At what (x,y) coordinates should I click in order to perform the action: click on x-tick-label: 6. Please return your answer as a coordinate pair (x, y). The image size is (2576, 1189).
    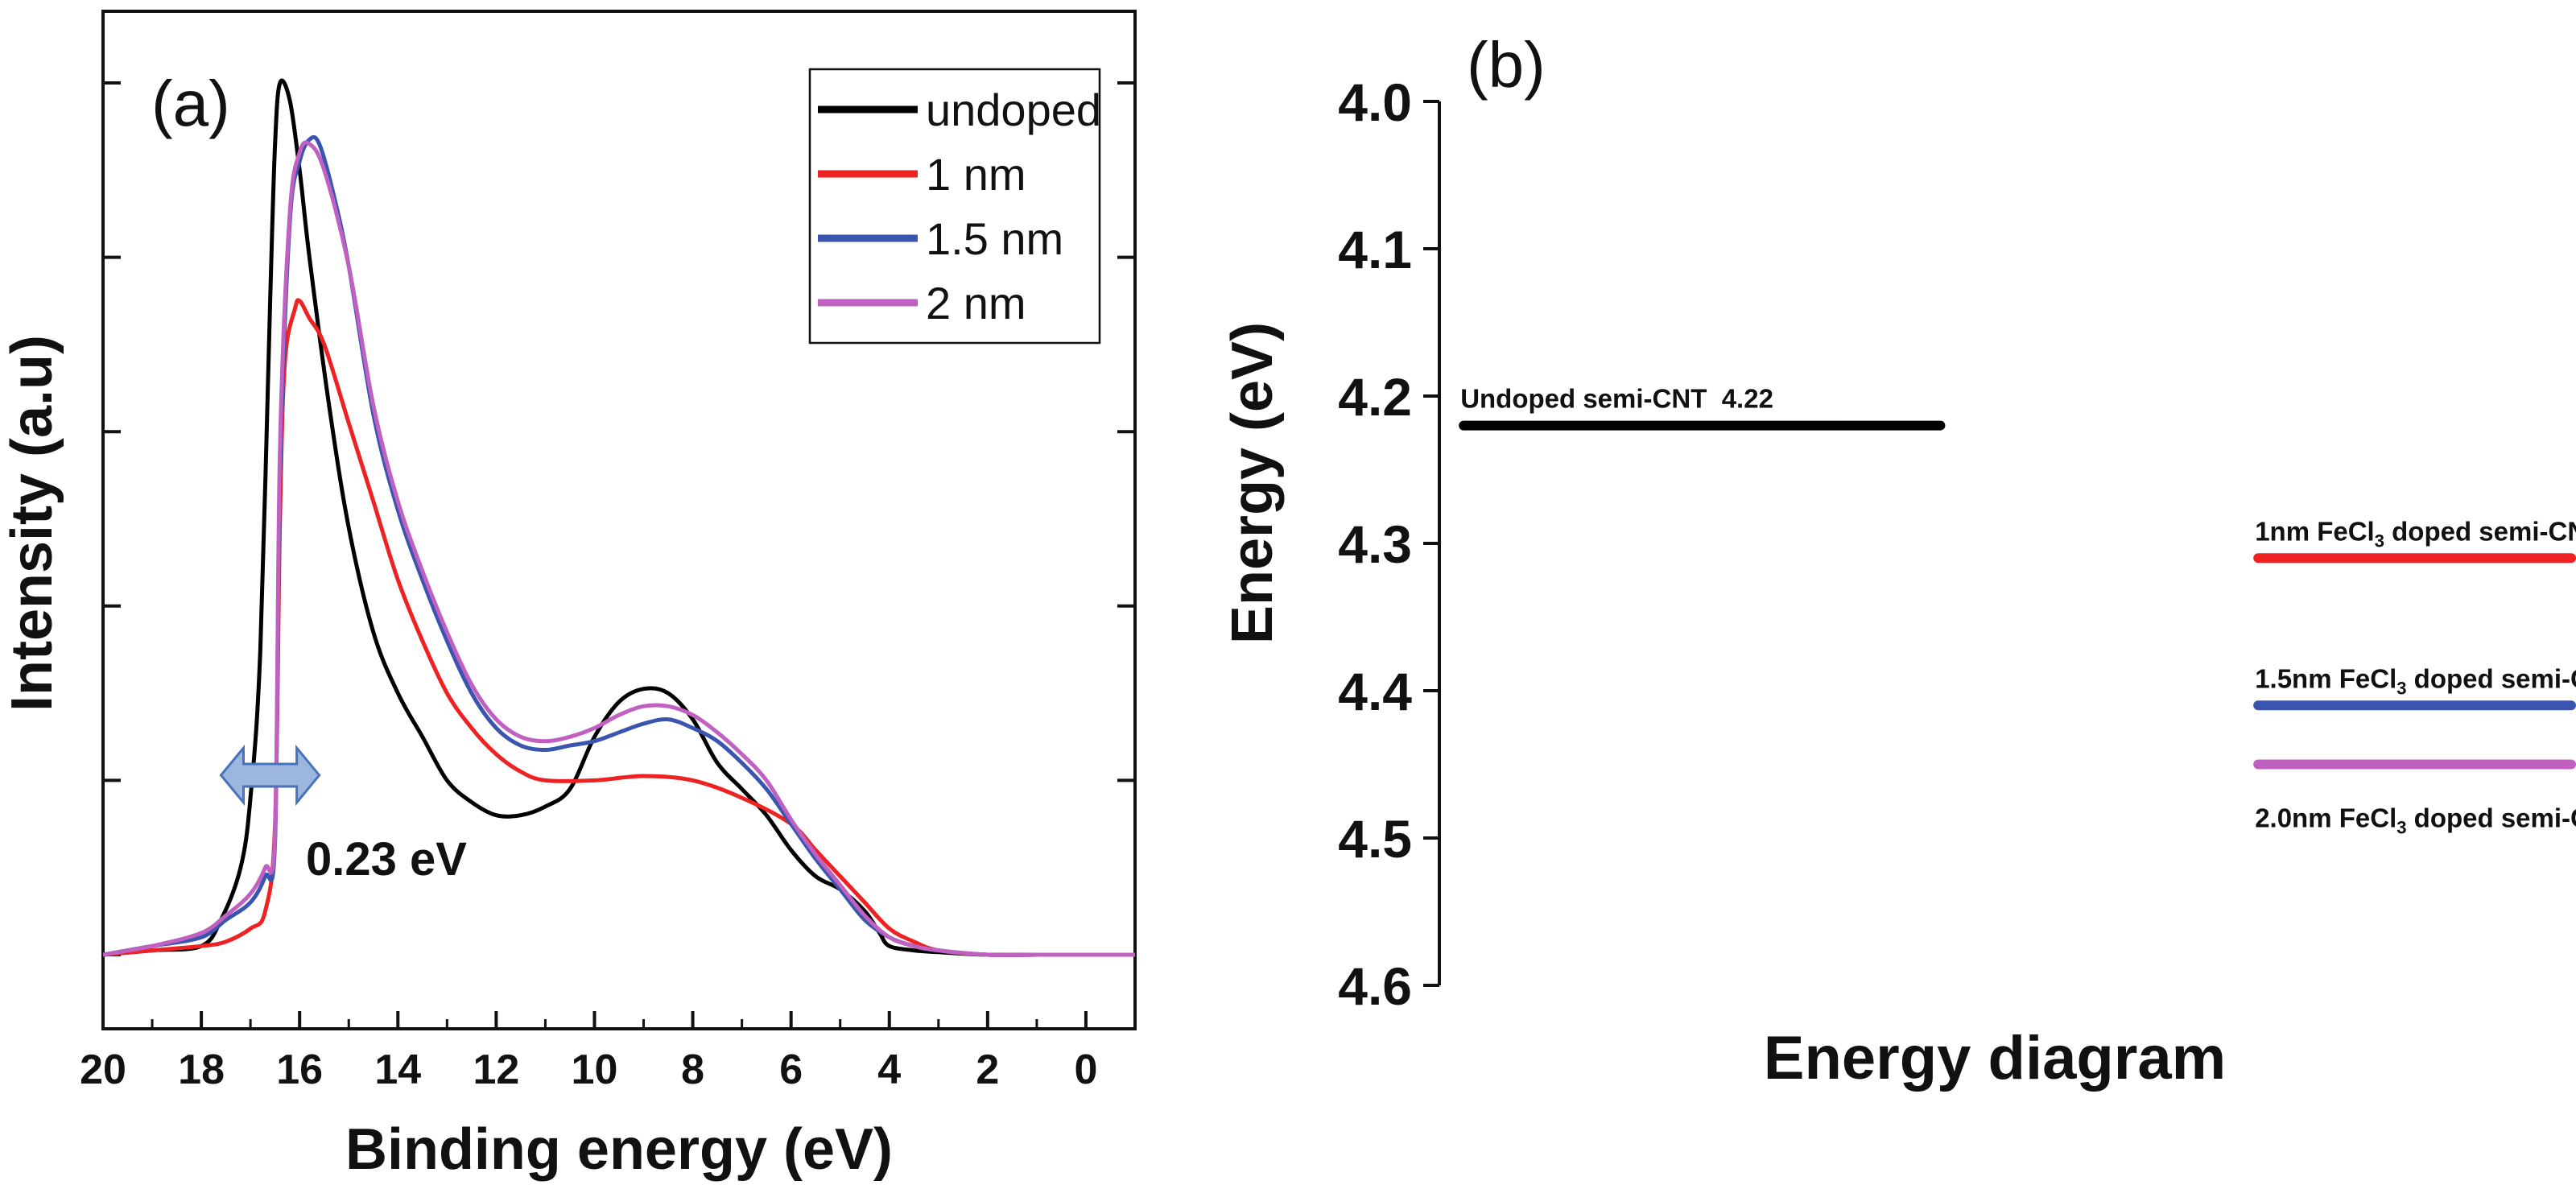
    Looking at the image, I should click on (791, 1070).